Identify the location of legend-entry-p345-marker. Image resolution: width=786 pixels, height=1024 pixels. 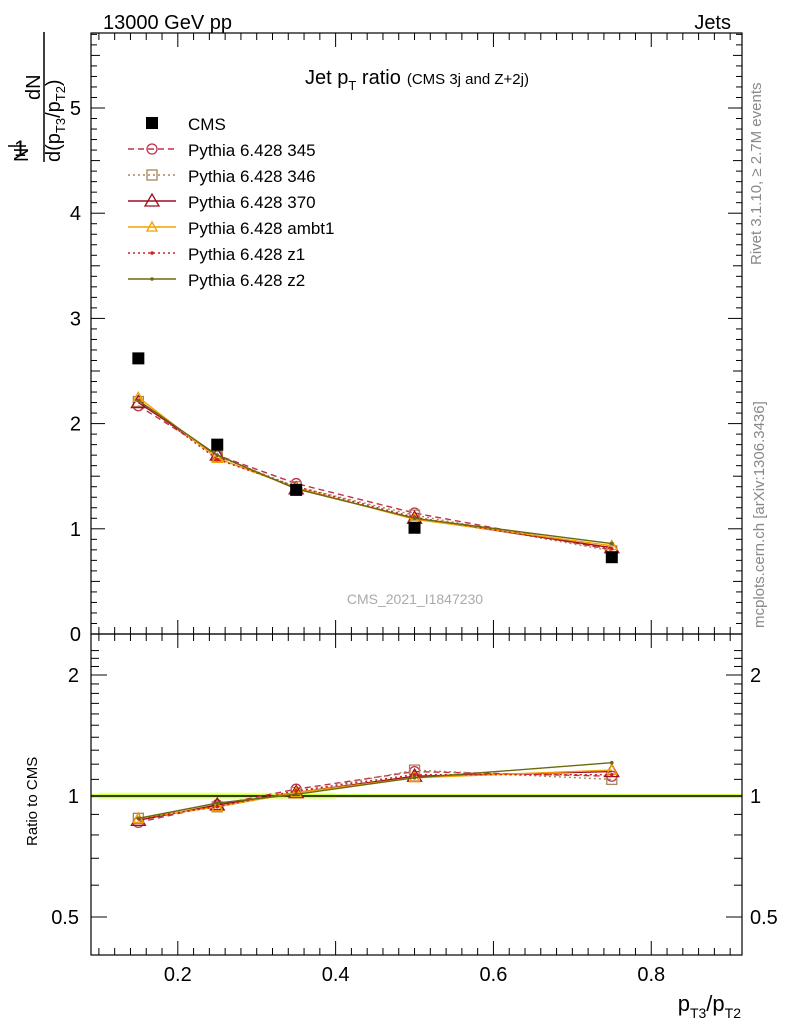
(152, 149).